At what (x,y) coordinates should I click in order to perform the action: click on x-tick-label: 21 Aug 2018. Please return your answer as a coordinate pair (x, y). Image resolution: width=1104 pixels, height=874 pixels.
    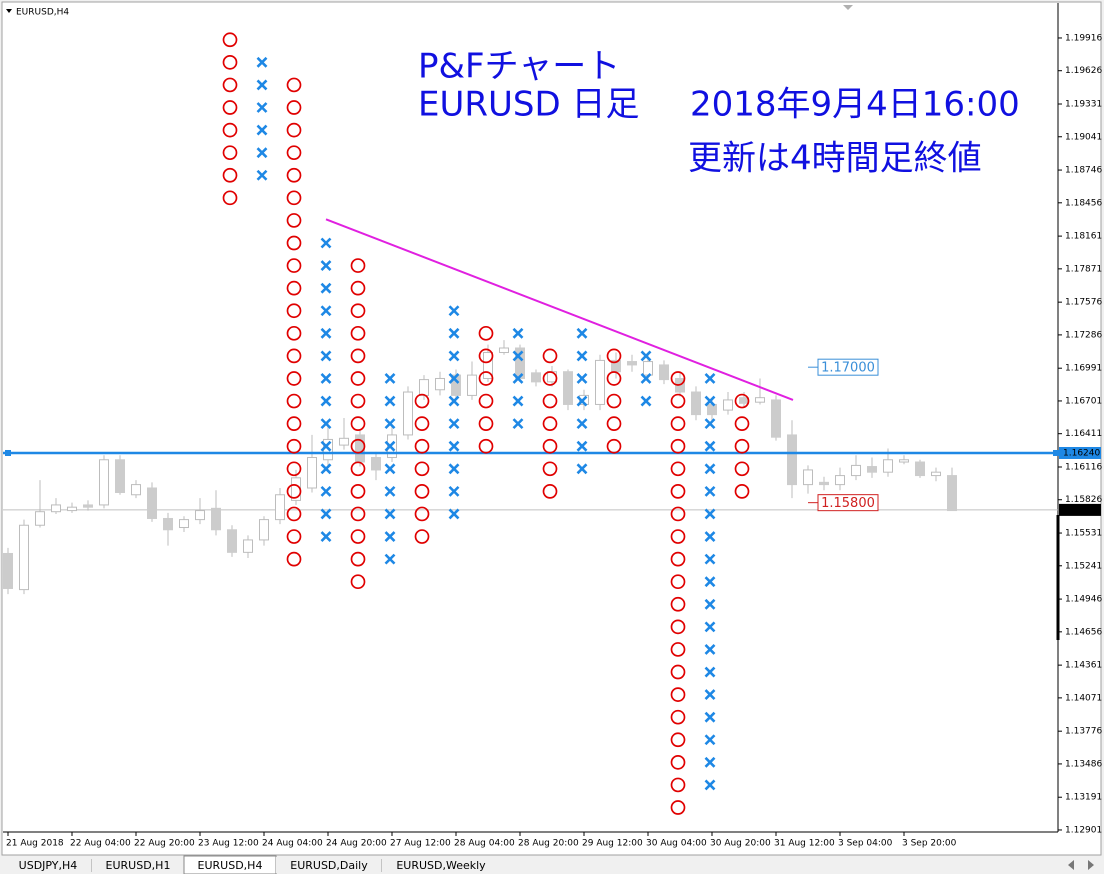
    Looking at the image, I should click on (35, 844).